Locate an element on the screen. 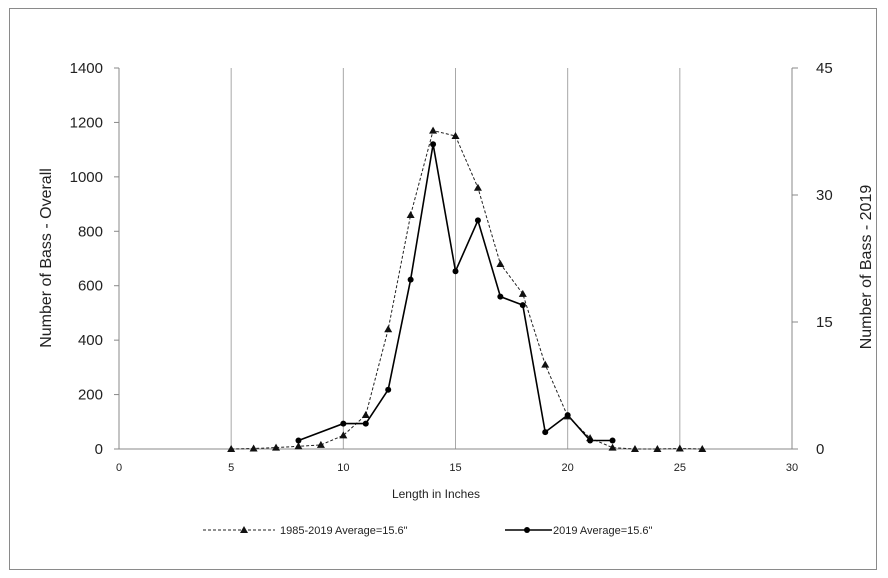  y-axis-left-label: Number of Bass - Overall is located at coordinates (46, 258).